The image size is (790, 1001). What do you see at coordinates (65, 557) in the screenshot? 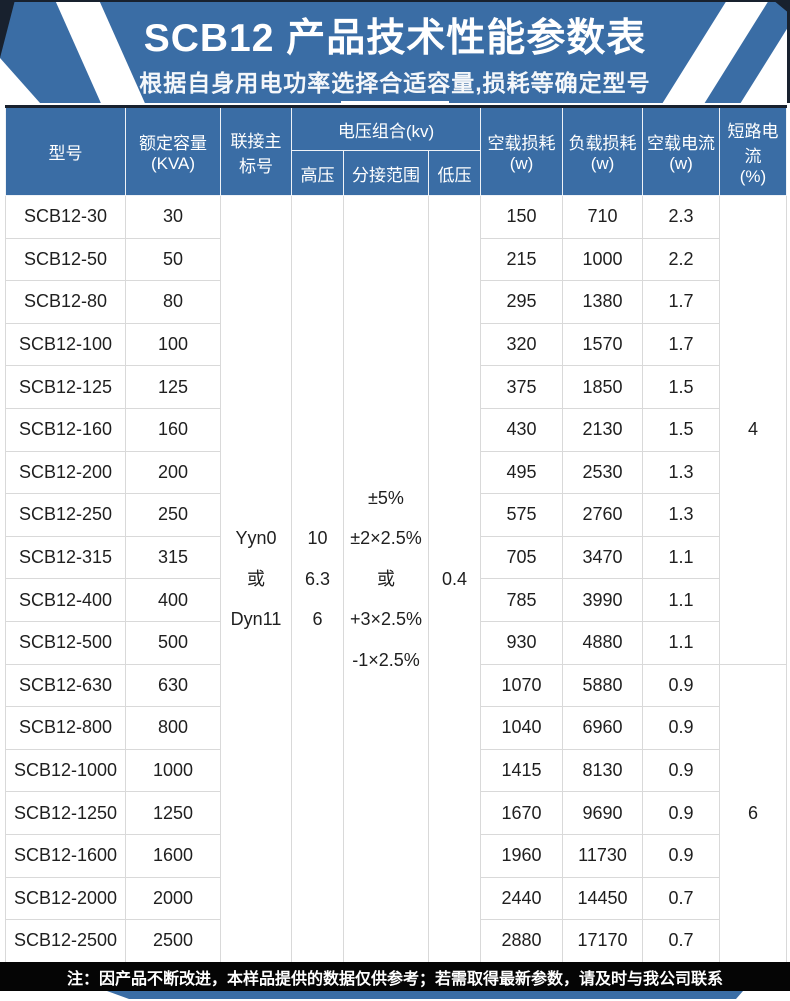
I see `model-cell: SCB12-315` at bounding box center [65, 557].